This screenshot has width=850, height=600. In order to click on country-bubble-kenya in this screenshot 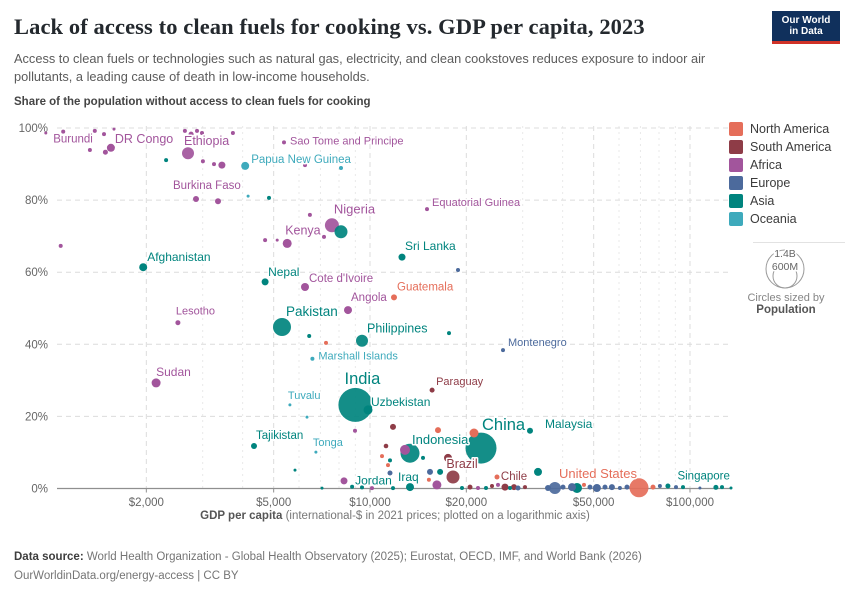, I will do `click(287, 243)`.